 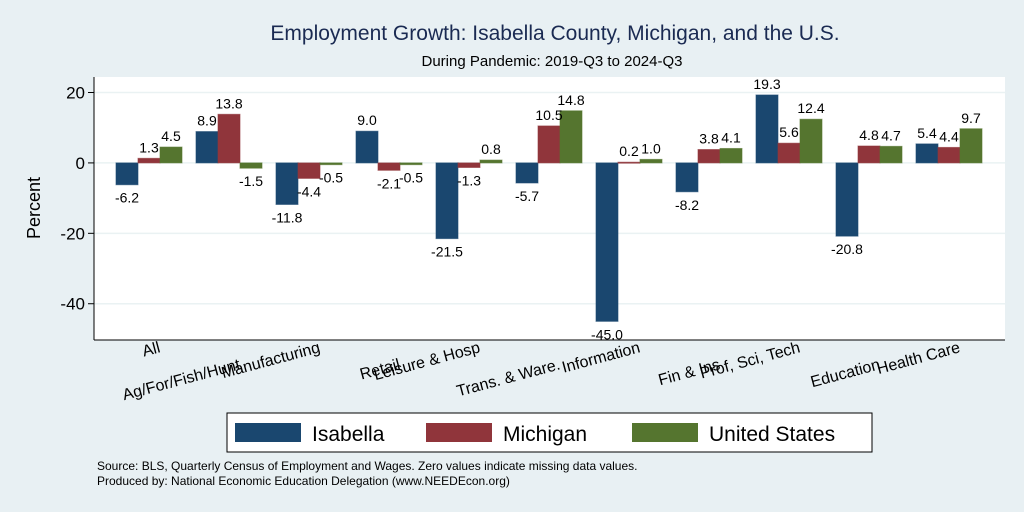 I want to click on data-label: -8.2, so click(x=687, y=205).